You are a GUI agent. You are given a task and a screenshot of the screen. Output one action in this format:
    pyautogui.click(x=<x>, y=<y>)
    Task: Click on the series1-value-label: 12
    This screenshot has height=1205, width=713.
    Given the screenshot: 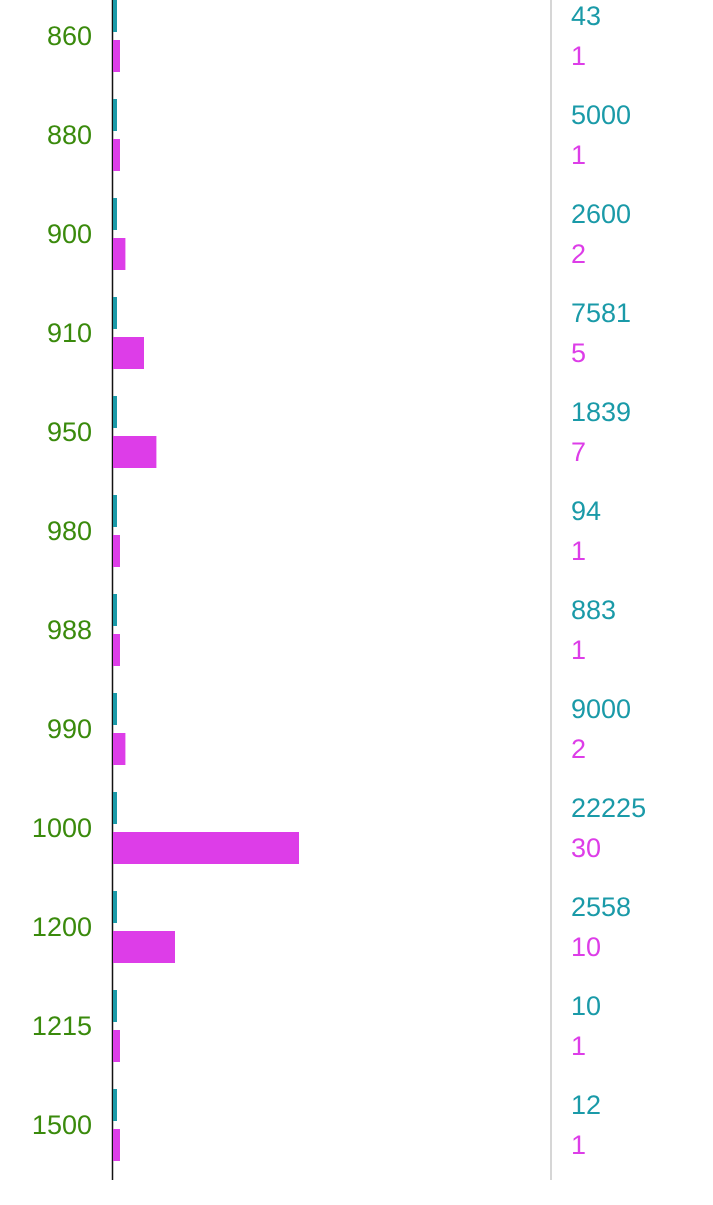 What is the action you would take?
    pyautogui.click(x=586, y=1105)
    